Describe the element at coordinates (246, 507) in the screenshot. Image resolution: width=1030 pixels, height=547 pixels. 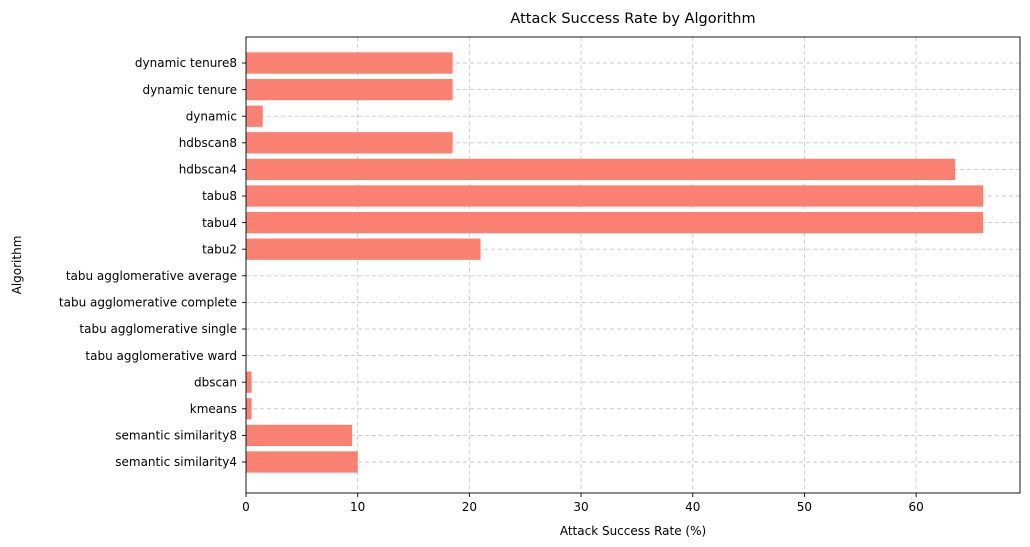
I see `x-tick-label: 0` at that location.